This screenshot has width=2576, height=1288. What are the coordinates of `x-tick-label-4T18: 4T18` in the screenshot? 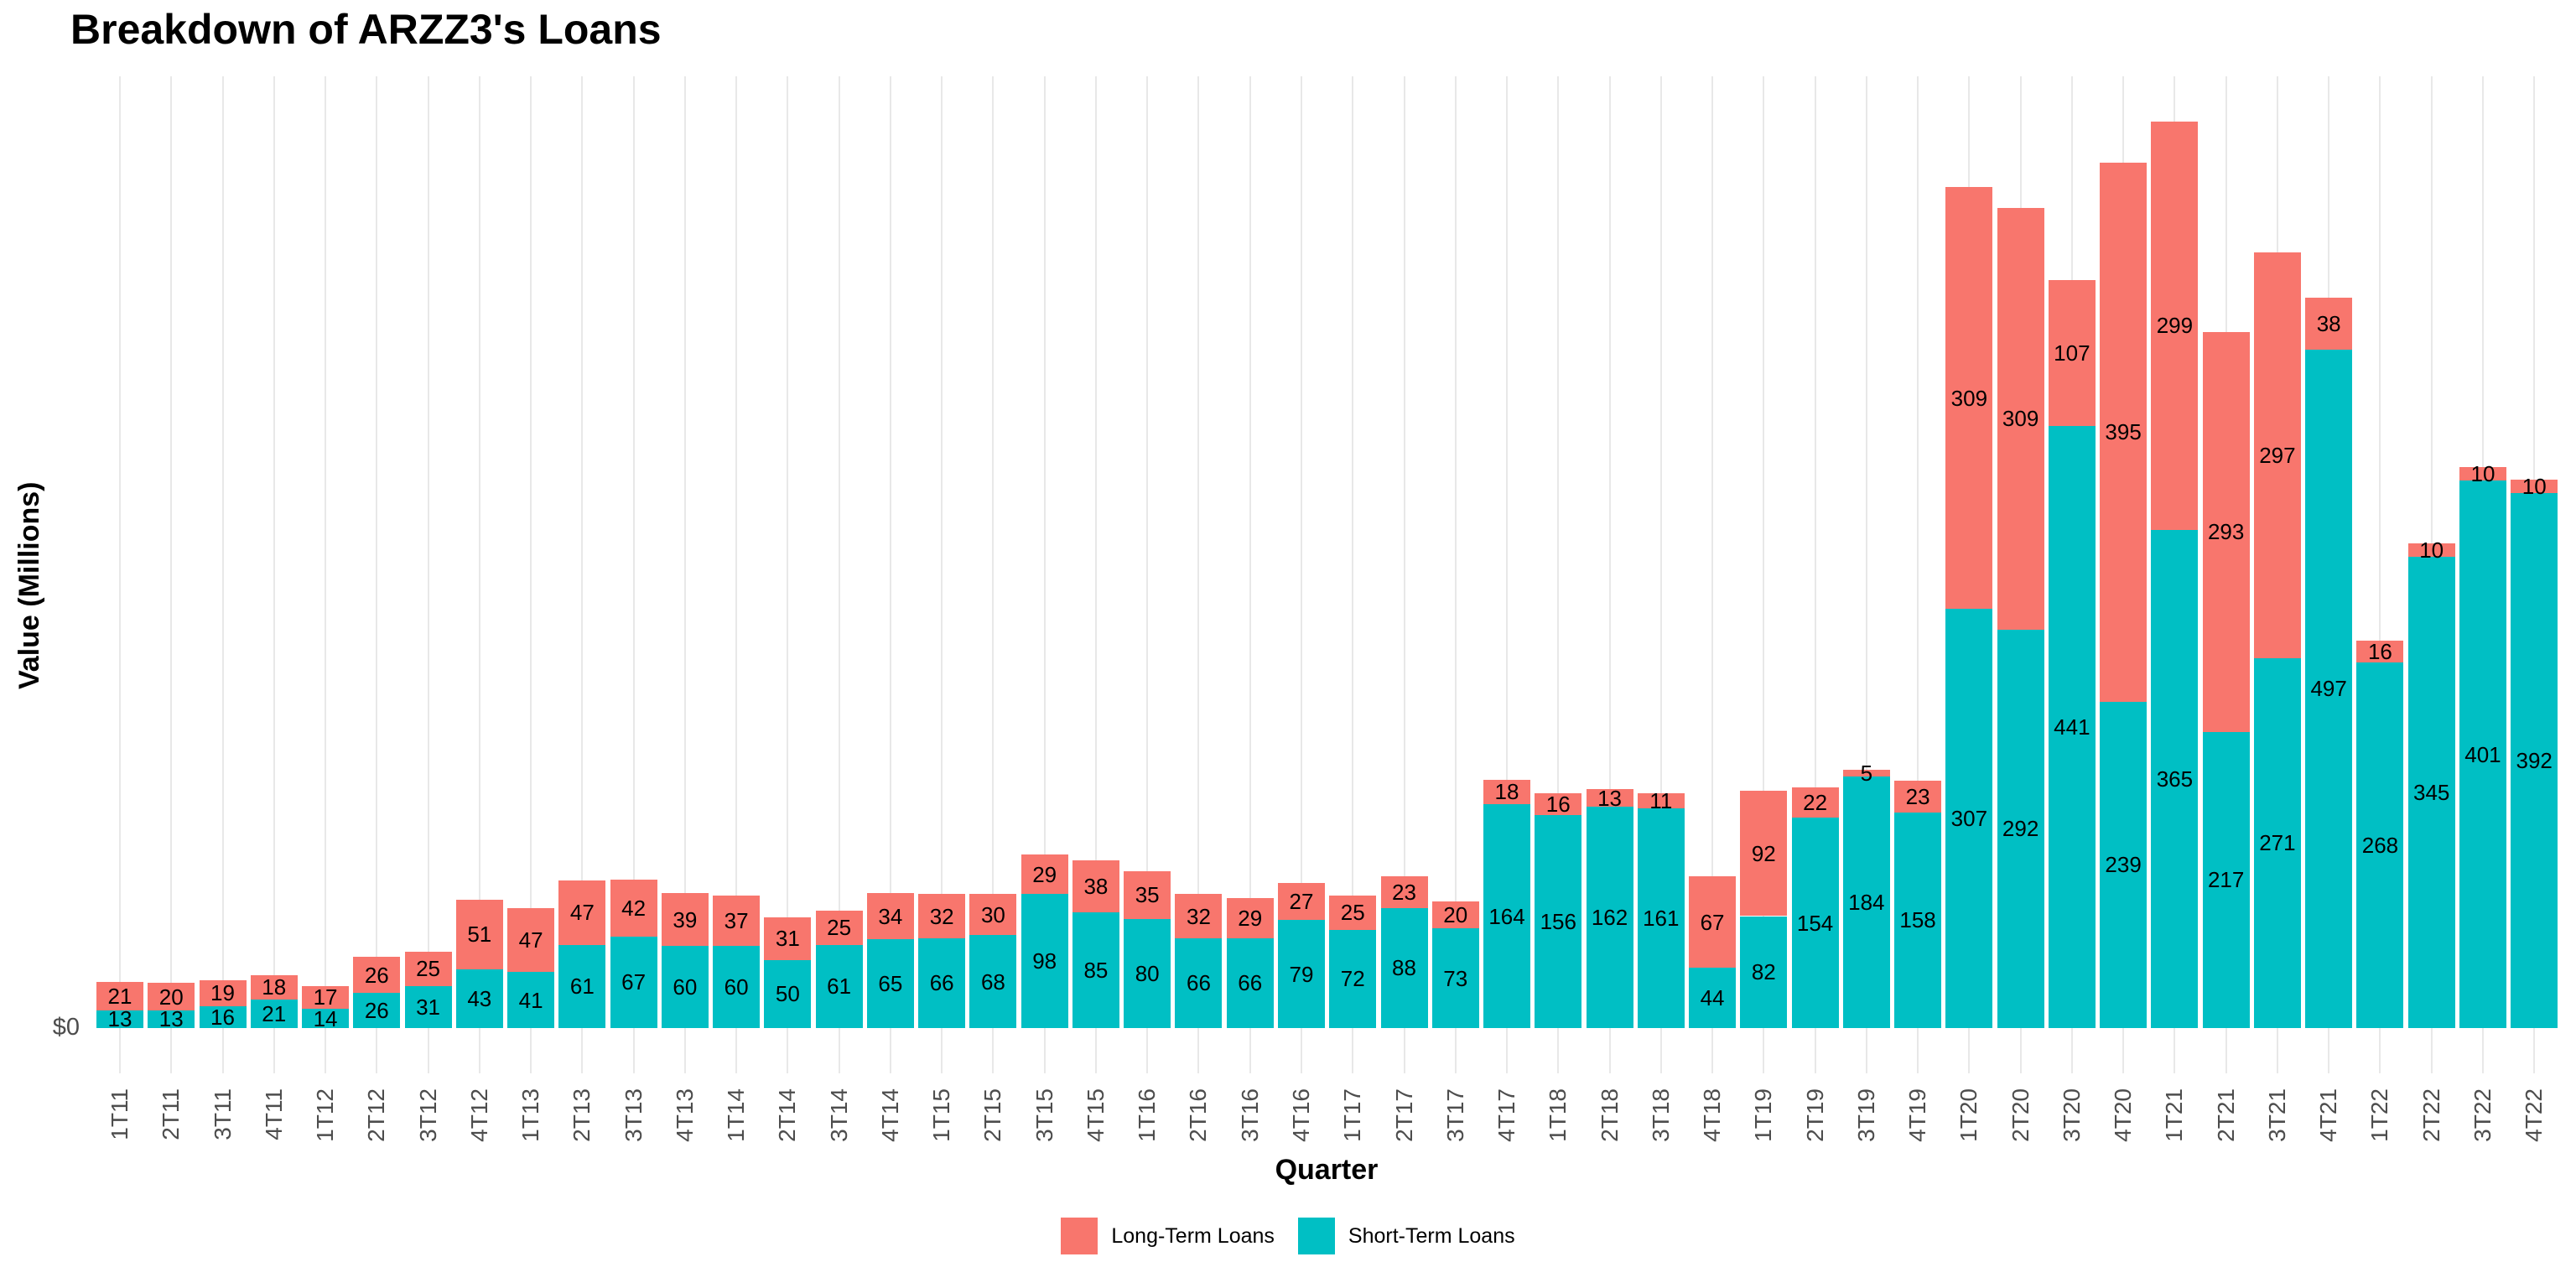 It's located at (1712, 1115).